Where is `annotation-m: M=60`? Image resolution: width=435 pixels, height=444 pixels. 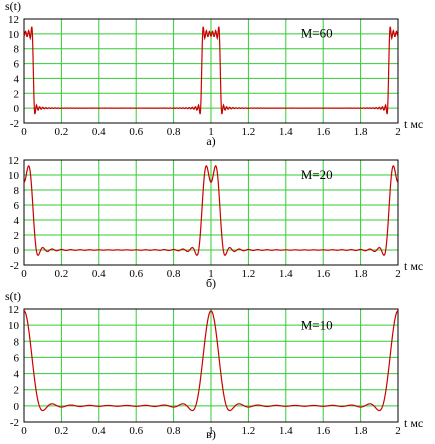 annotation-m: M=60 is located at coordinates (317, 33).